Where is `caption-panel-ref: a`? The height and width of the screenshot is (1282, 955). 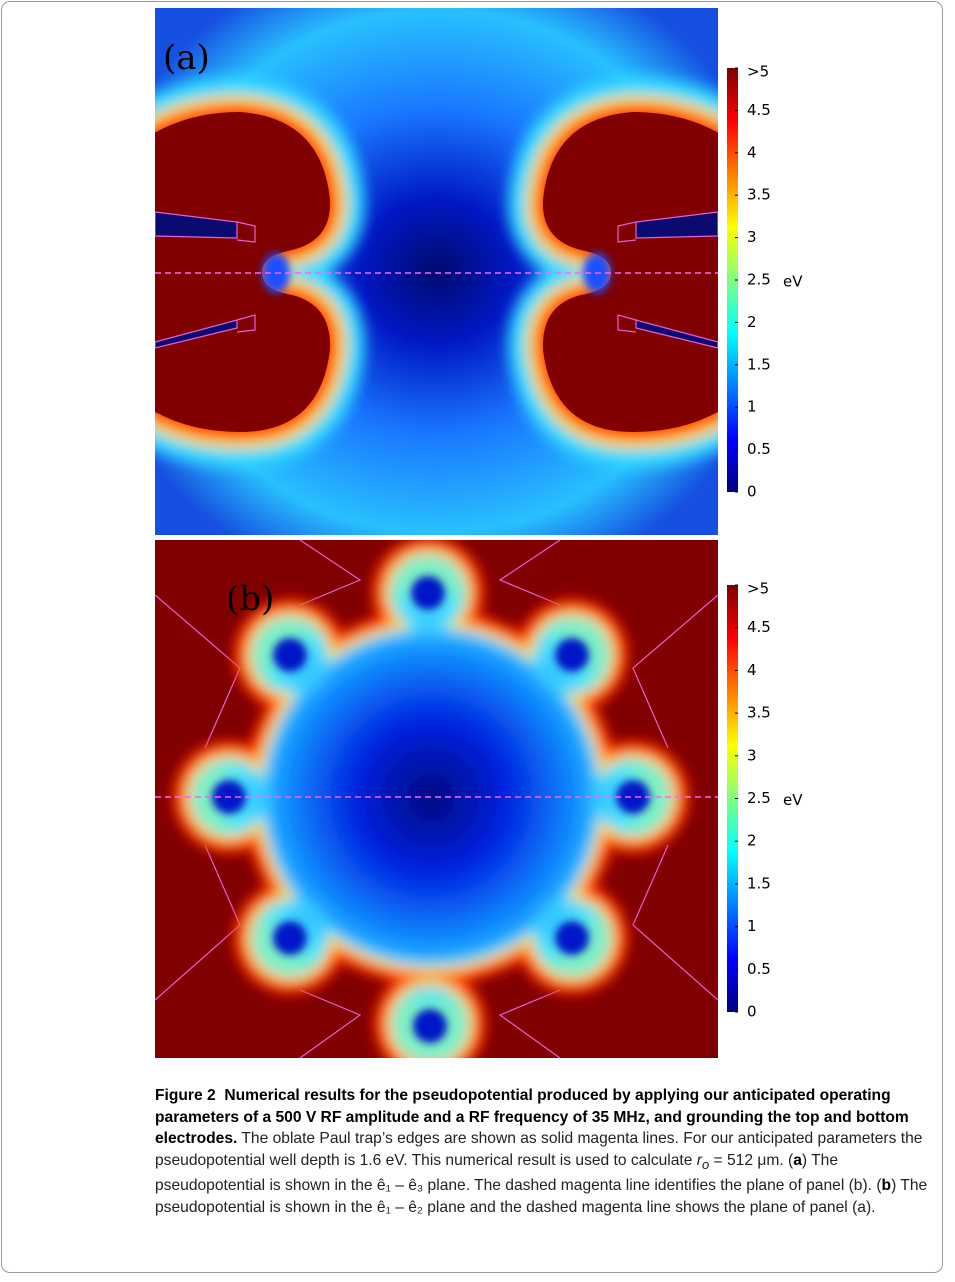
caption-panel-ref: a is located at coordinates (797, 1160).